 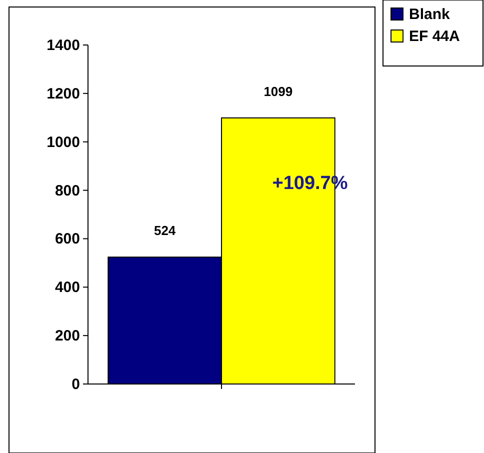 What do you see at coordinates (63, 45) in the screenshot?
I see `y-tick-label: 1400` at bounding box center [63, 45].